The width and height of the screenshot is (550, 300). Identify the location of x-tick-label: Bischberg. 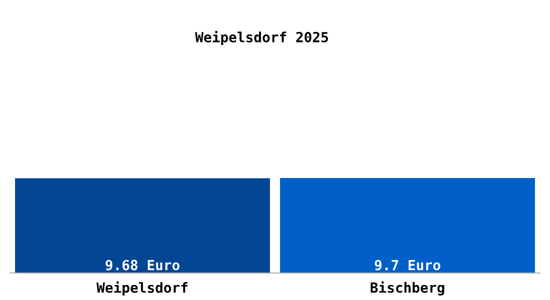
(407, 288).